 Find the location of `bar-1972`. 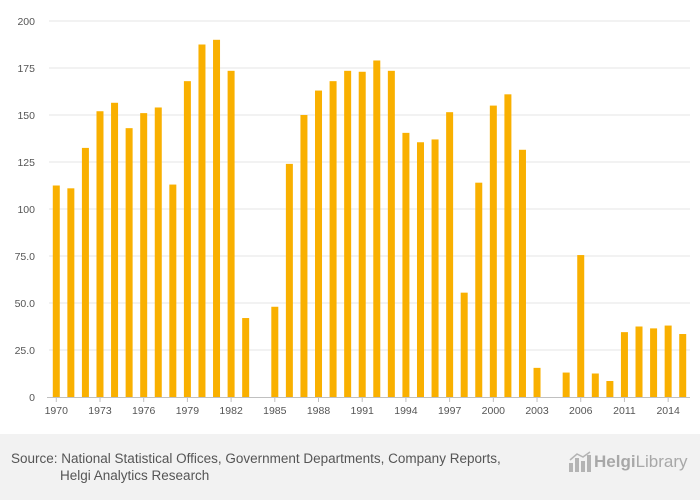

bar-1972 is located at coordinates (85, 272).